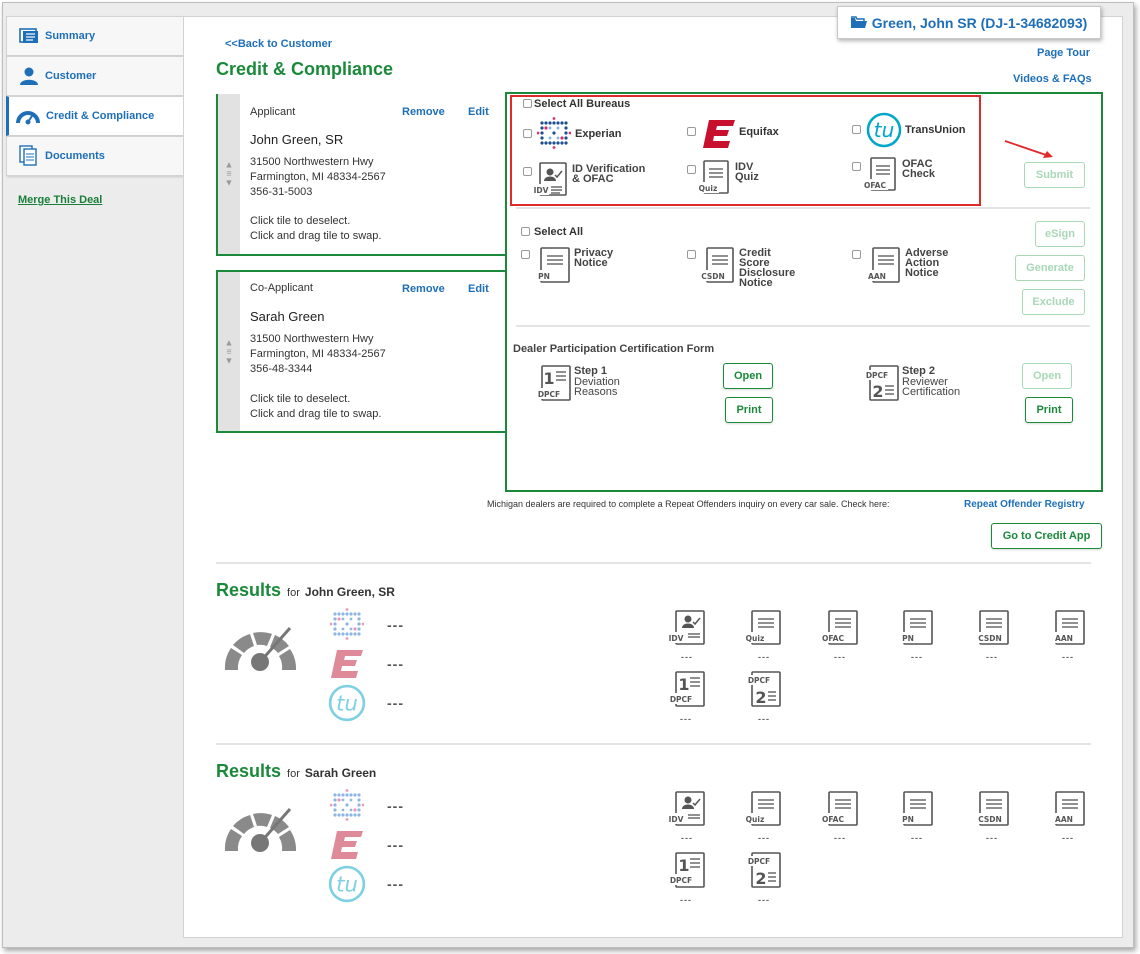  I want to click on aan-label-line1: Adverse, so click(927, 253).